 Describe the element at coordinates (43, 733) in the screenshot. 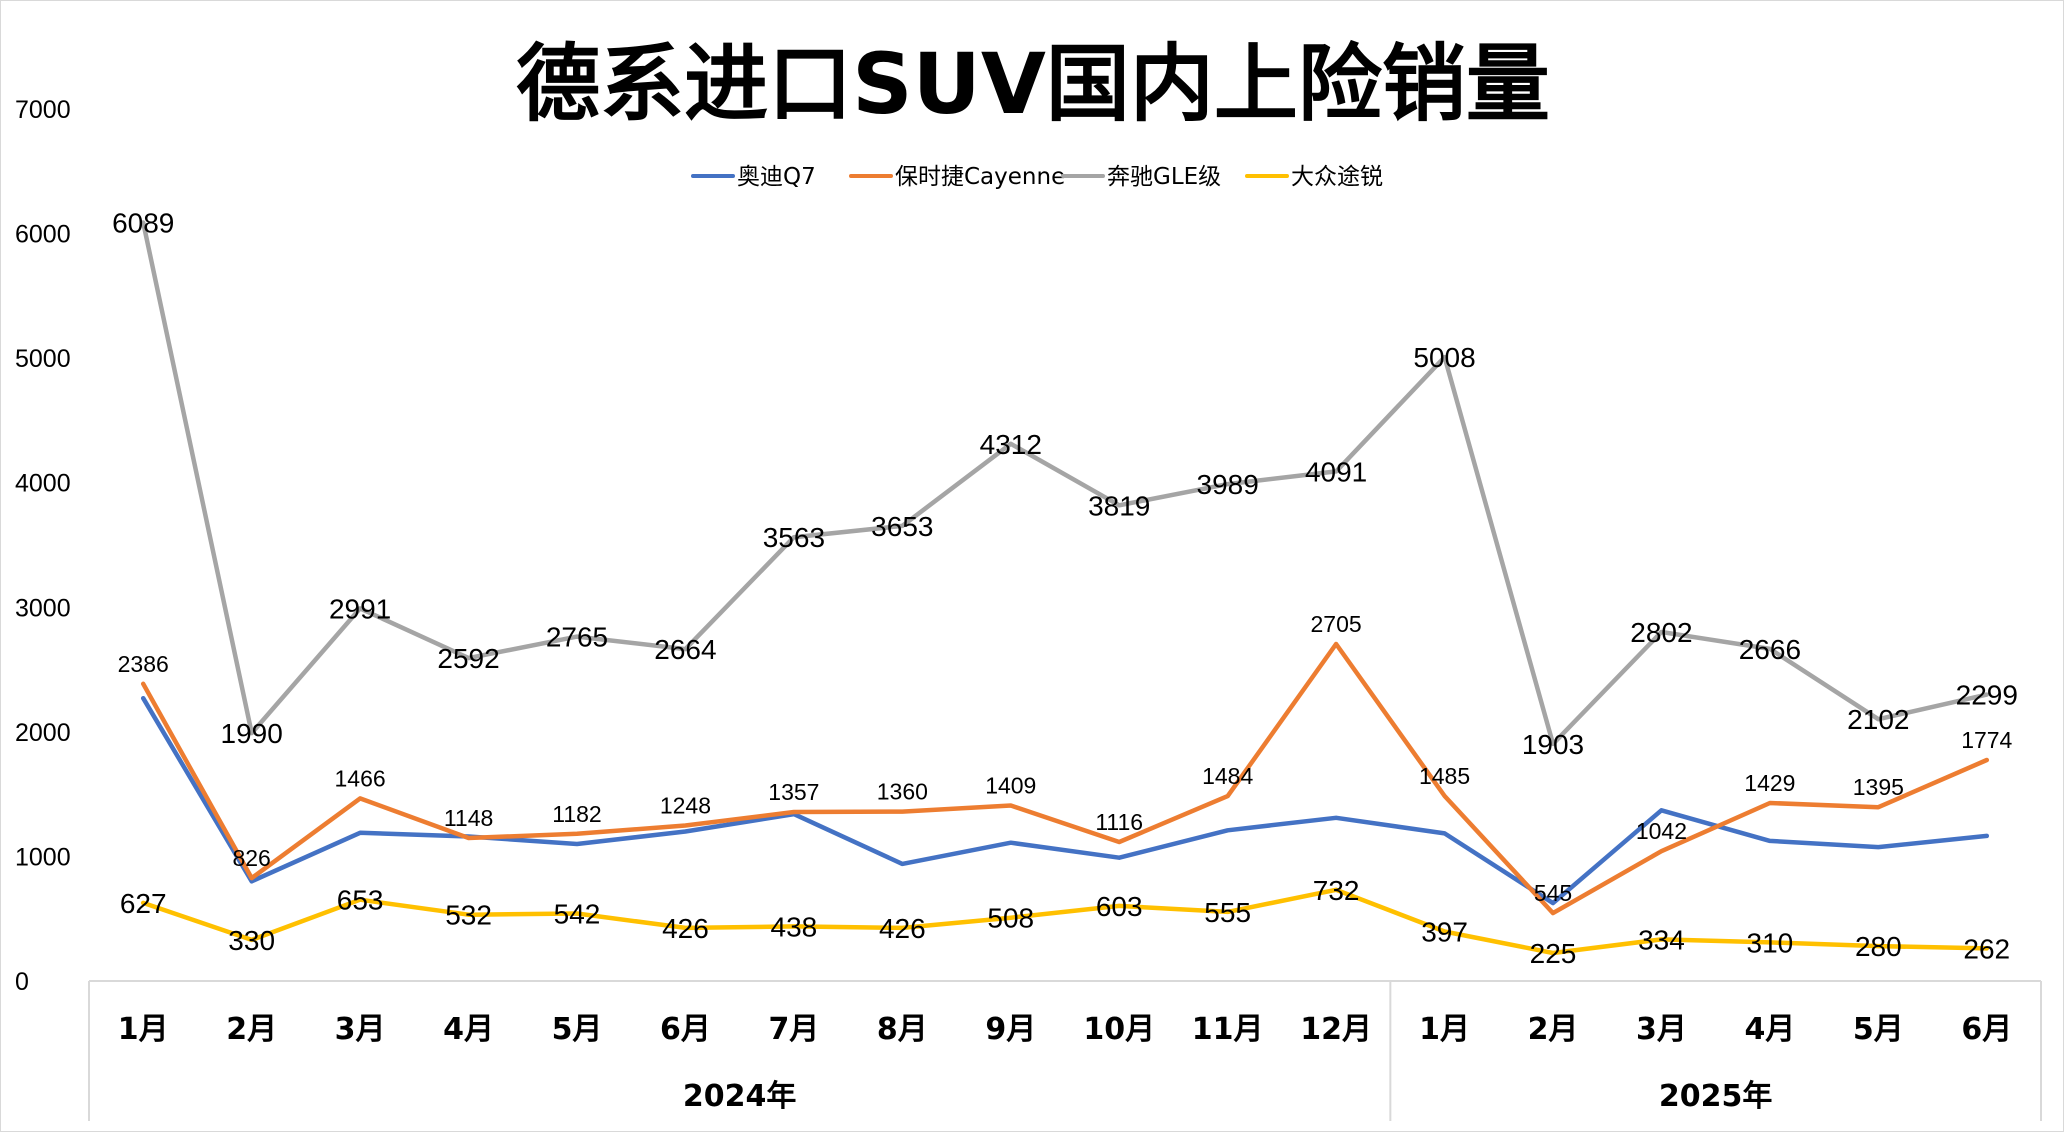

I see `y-tick-label: 2000` at that location.